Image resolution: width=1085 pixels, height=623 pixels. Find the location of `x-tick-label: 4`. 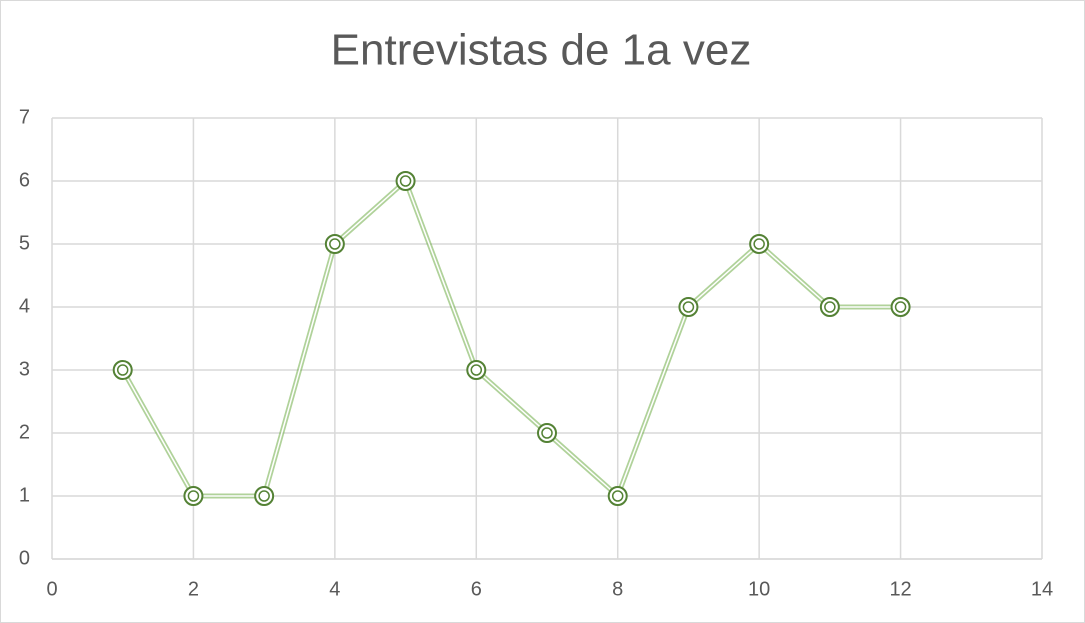

x-tick-label: 4 is located at coordinates (334, 589).